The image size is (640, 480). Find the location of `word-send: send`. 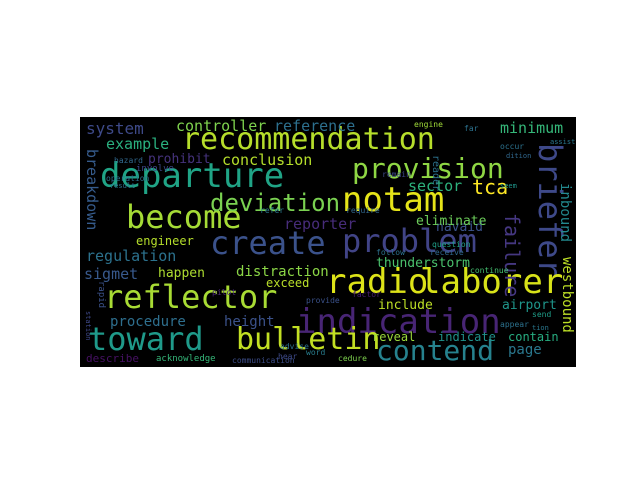

word-send: send is located at coordinates (542, 314).